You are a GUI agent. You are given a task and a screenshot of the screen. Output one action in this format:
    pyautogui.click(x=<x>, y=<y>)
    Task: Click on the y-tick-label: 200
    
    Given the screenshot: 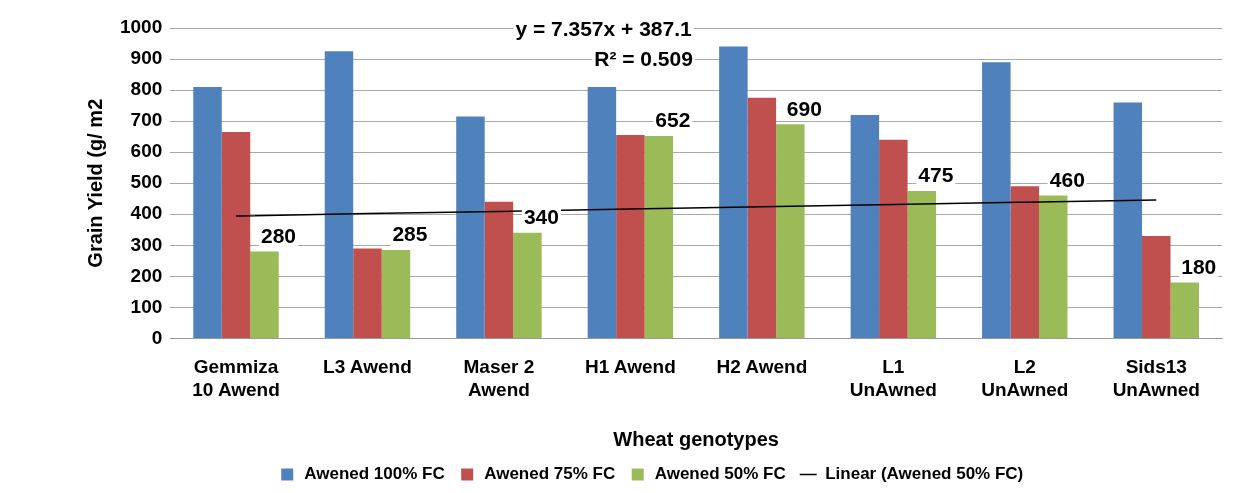 What is the action you would take?
    pyautogui.click(x=146, y=275)
    